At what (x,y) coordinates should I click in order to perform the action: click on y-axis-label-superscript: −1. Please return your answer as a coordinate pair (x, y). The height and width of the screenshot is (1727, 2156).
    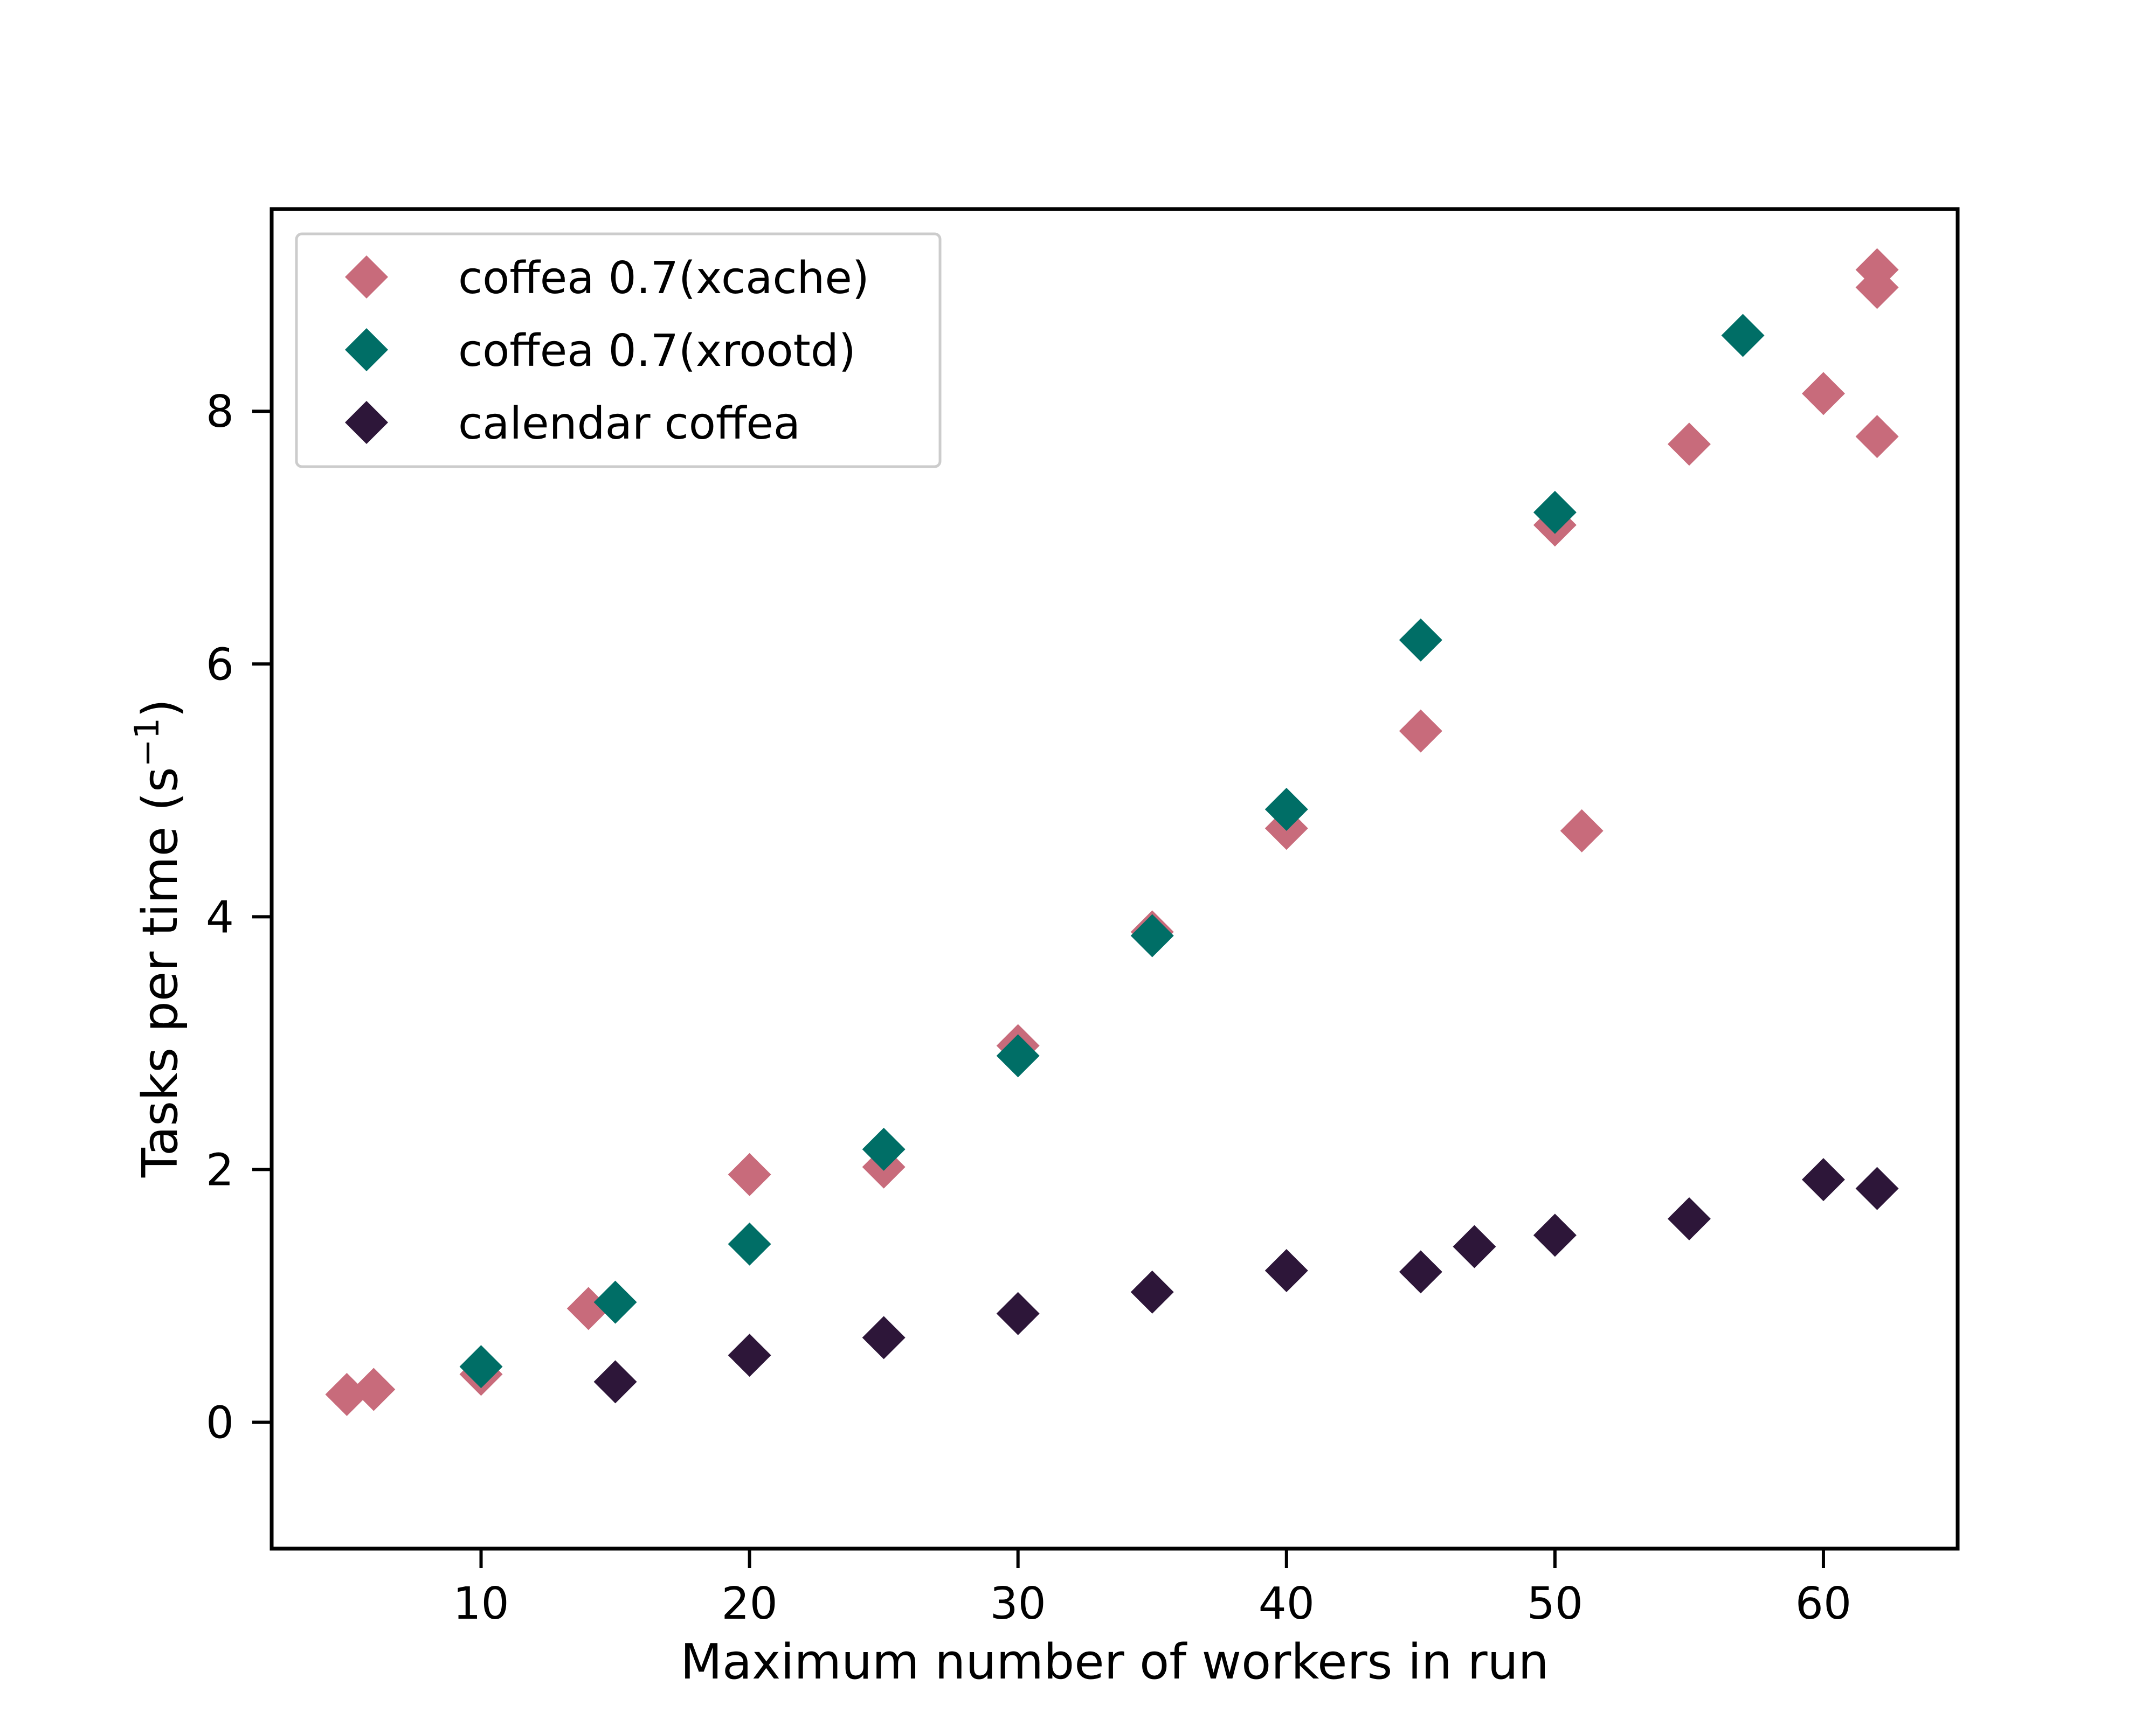
    Looking at the image, I should click on (147, 742).